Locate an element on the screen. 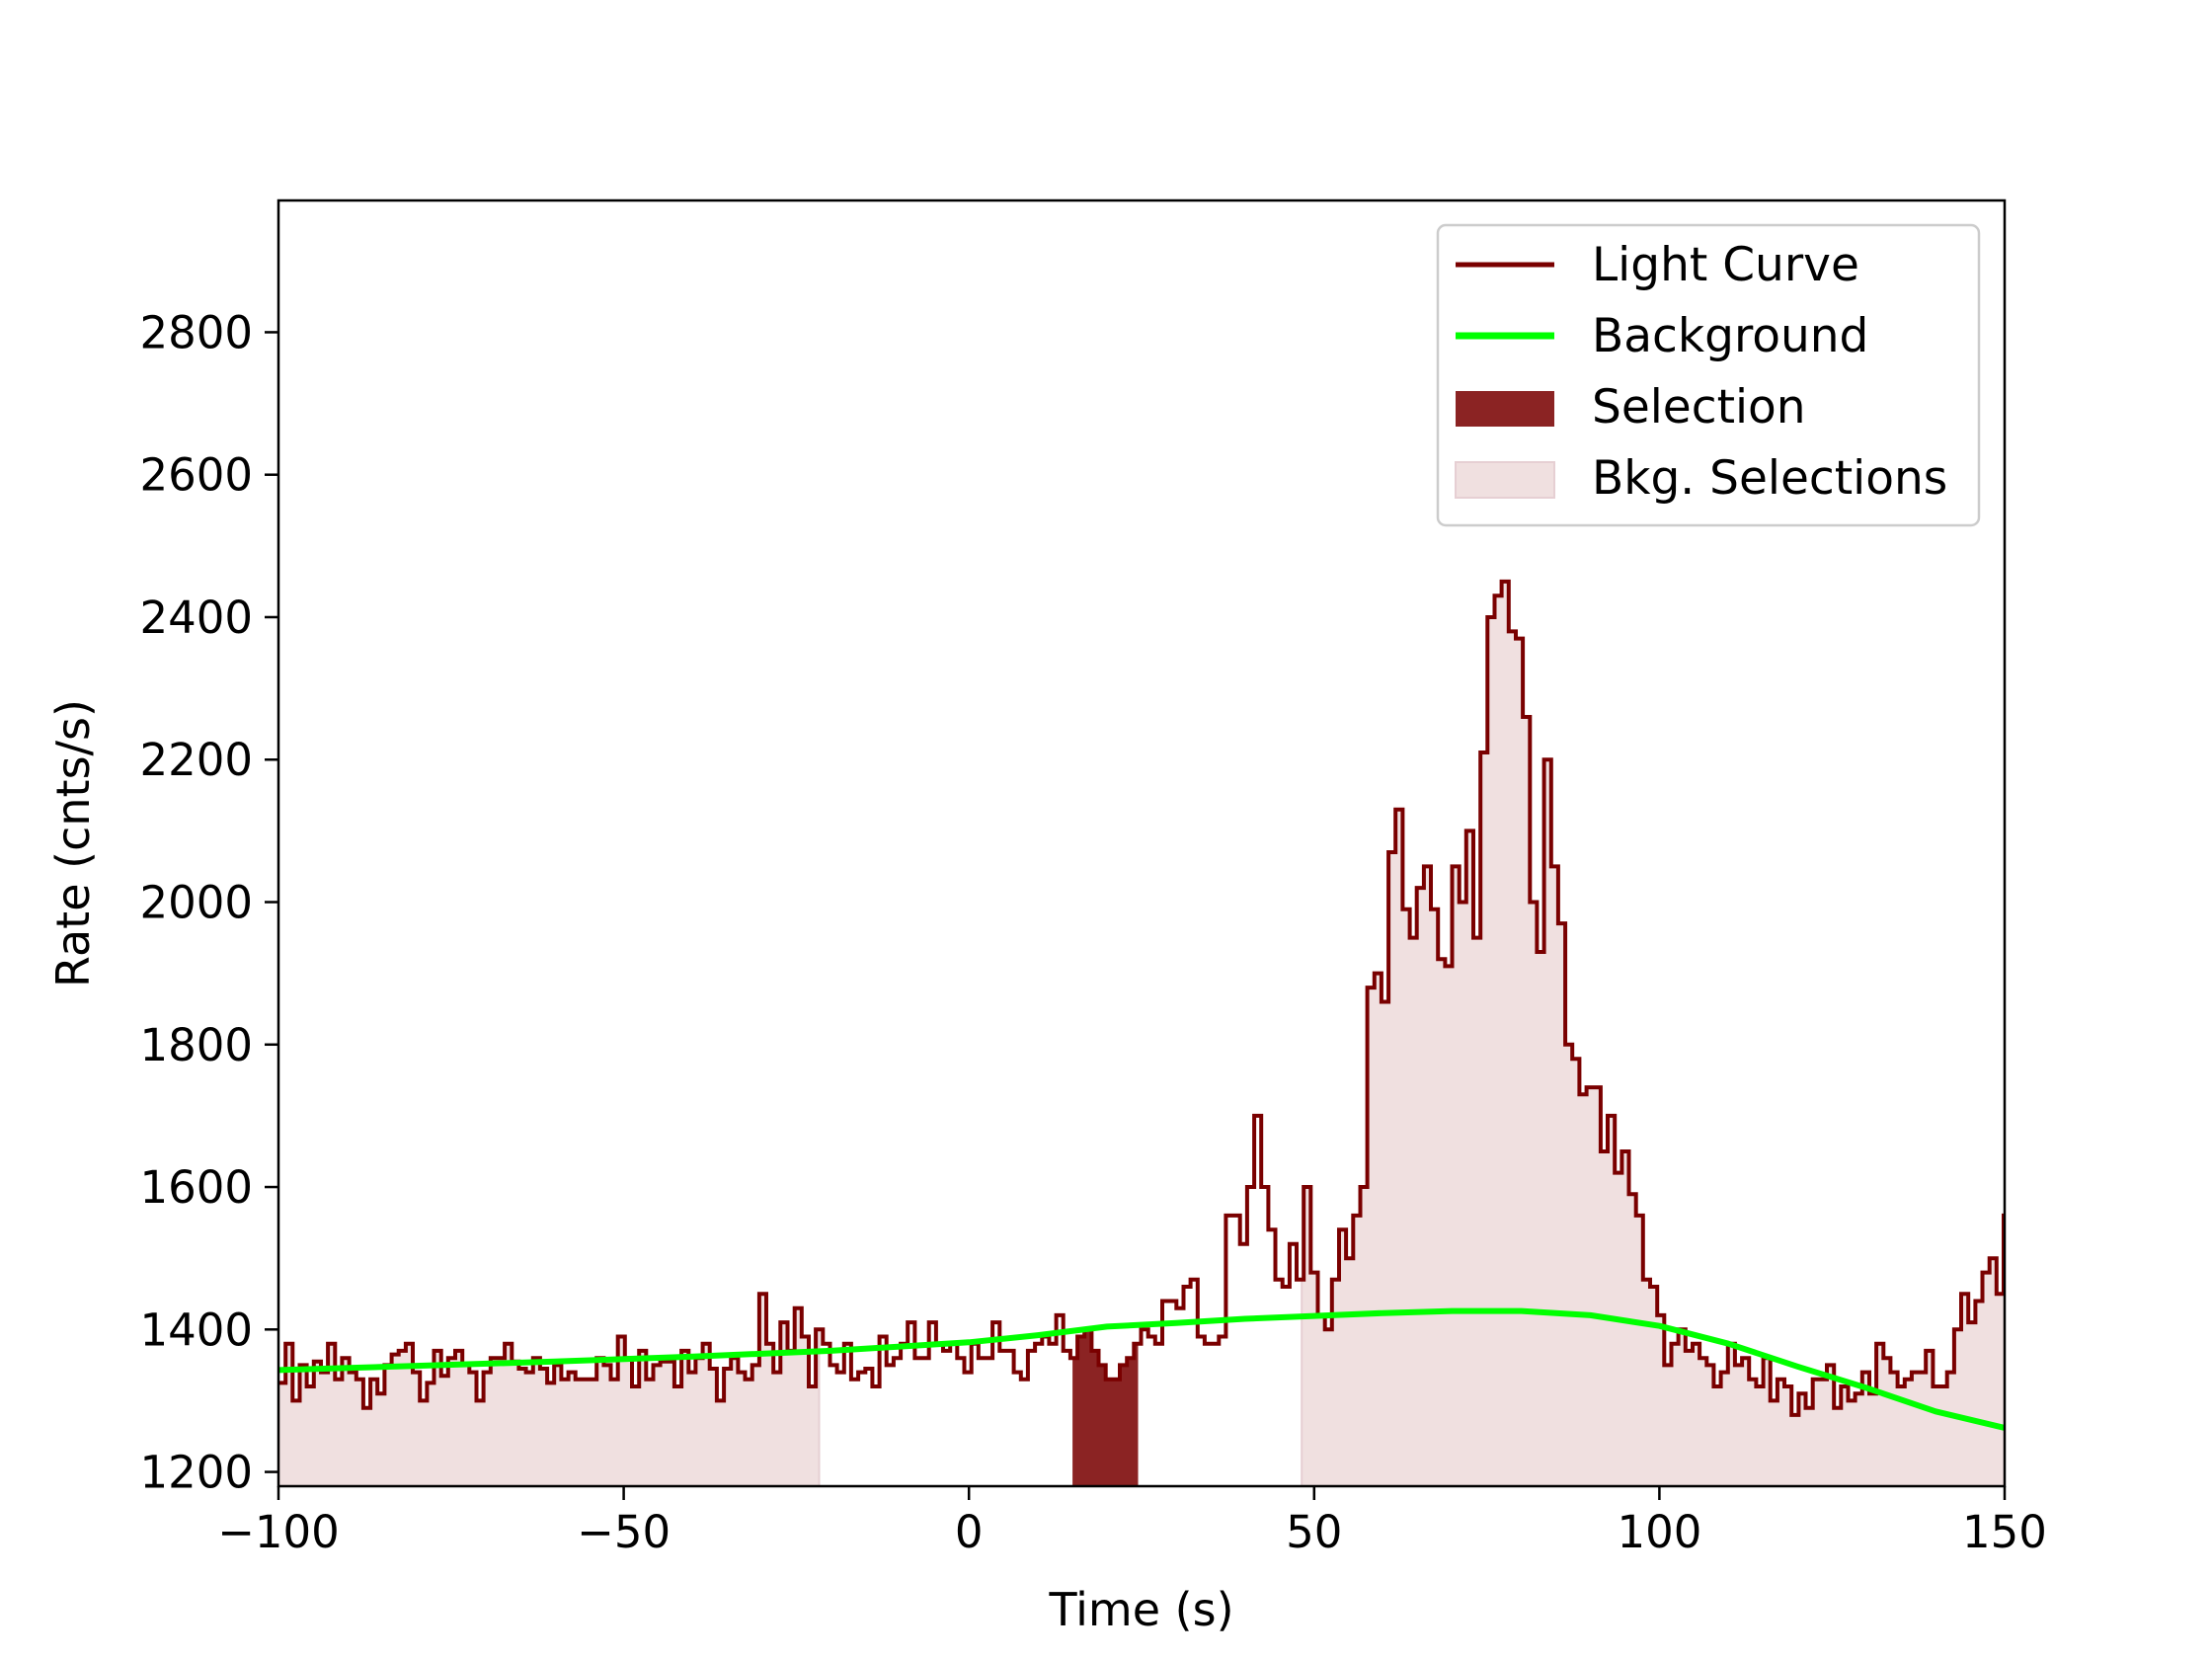 The image size is (2212, 1659). legend-background-label: Background is located at coordinates (1730, 336).